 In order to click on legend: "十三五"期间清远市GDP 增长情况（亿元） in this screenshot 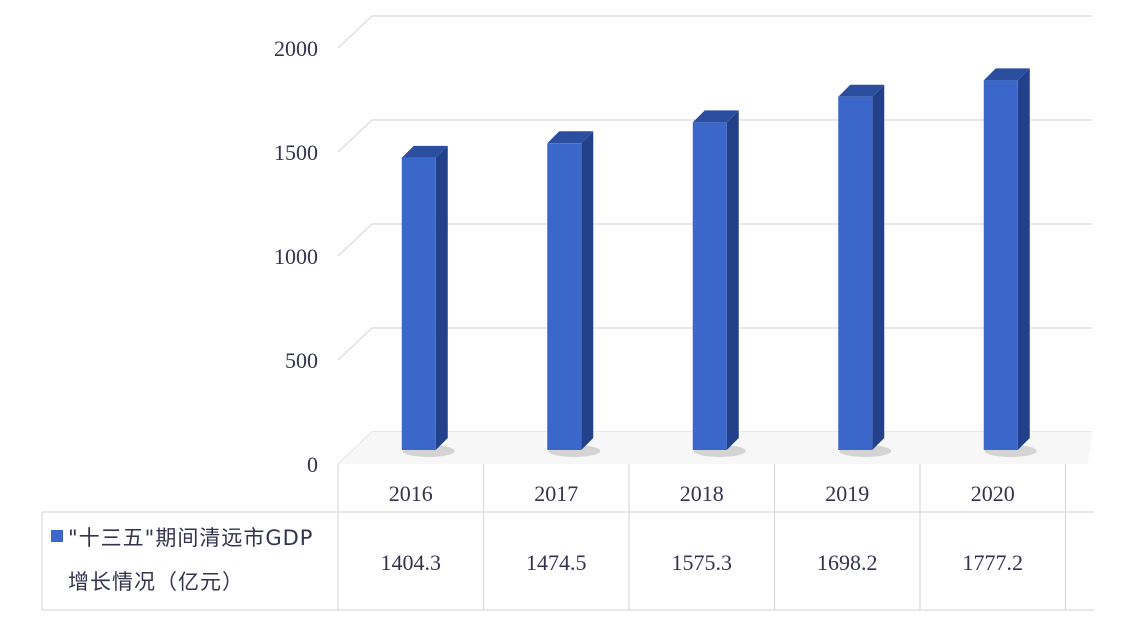, I will do `click(182, 560)`.